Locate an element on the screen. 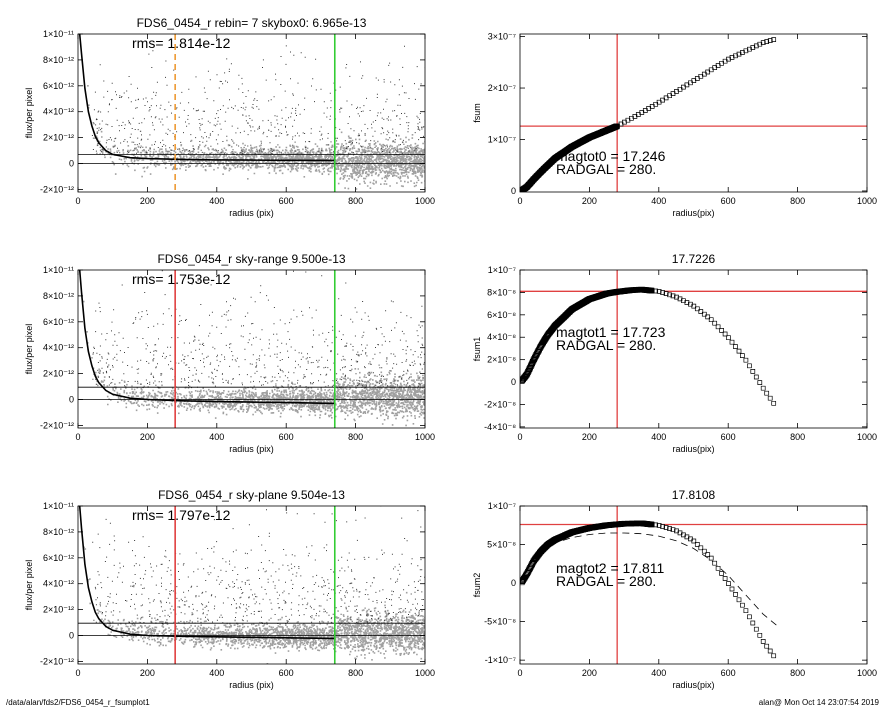 The height and width of the screenshot is (708, 885). model-dashed-curve is located at coordinates (659, 579).